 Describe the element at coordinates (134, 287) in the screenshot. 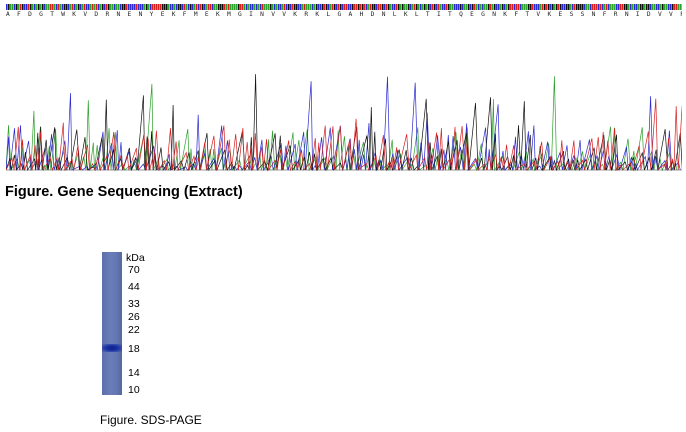

I see `marker-44: 44` at that location.